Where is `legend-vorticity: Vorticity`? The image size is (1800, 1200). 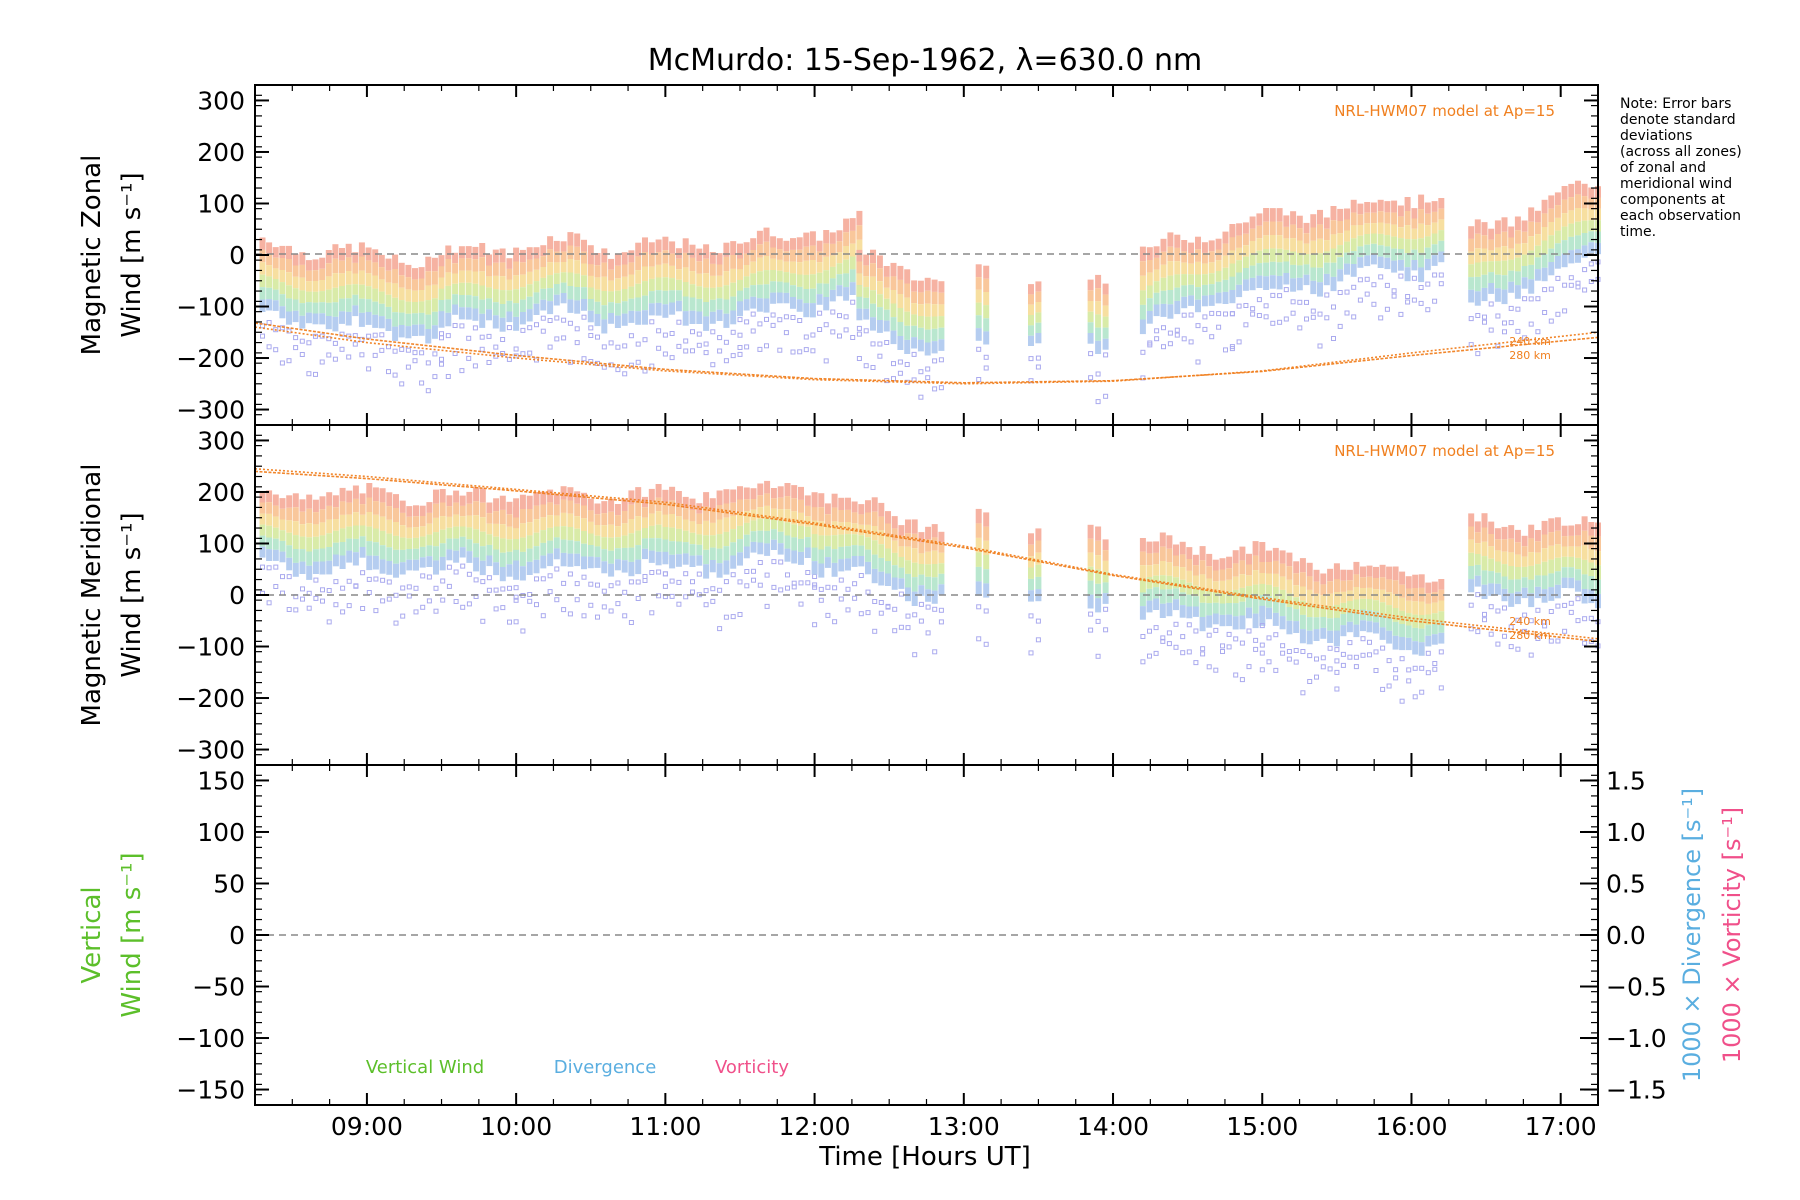 legend-vorticity: Vorticity is located at coordinates (752, 1067).